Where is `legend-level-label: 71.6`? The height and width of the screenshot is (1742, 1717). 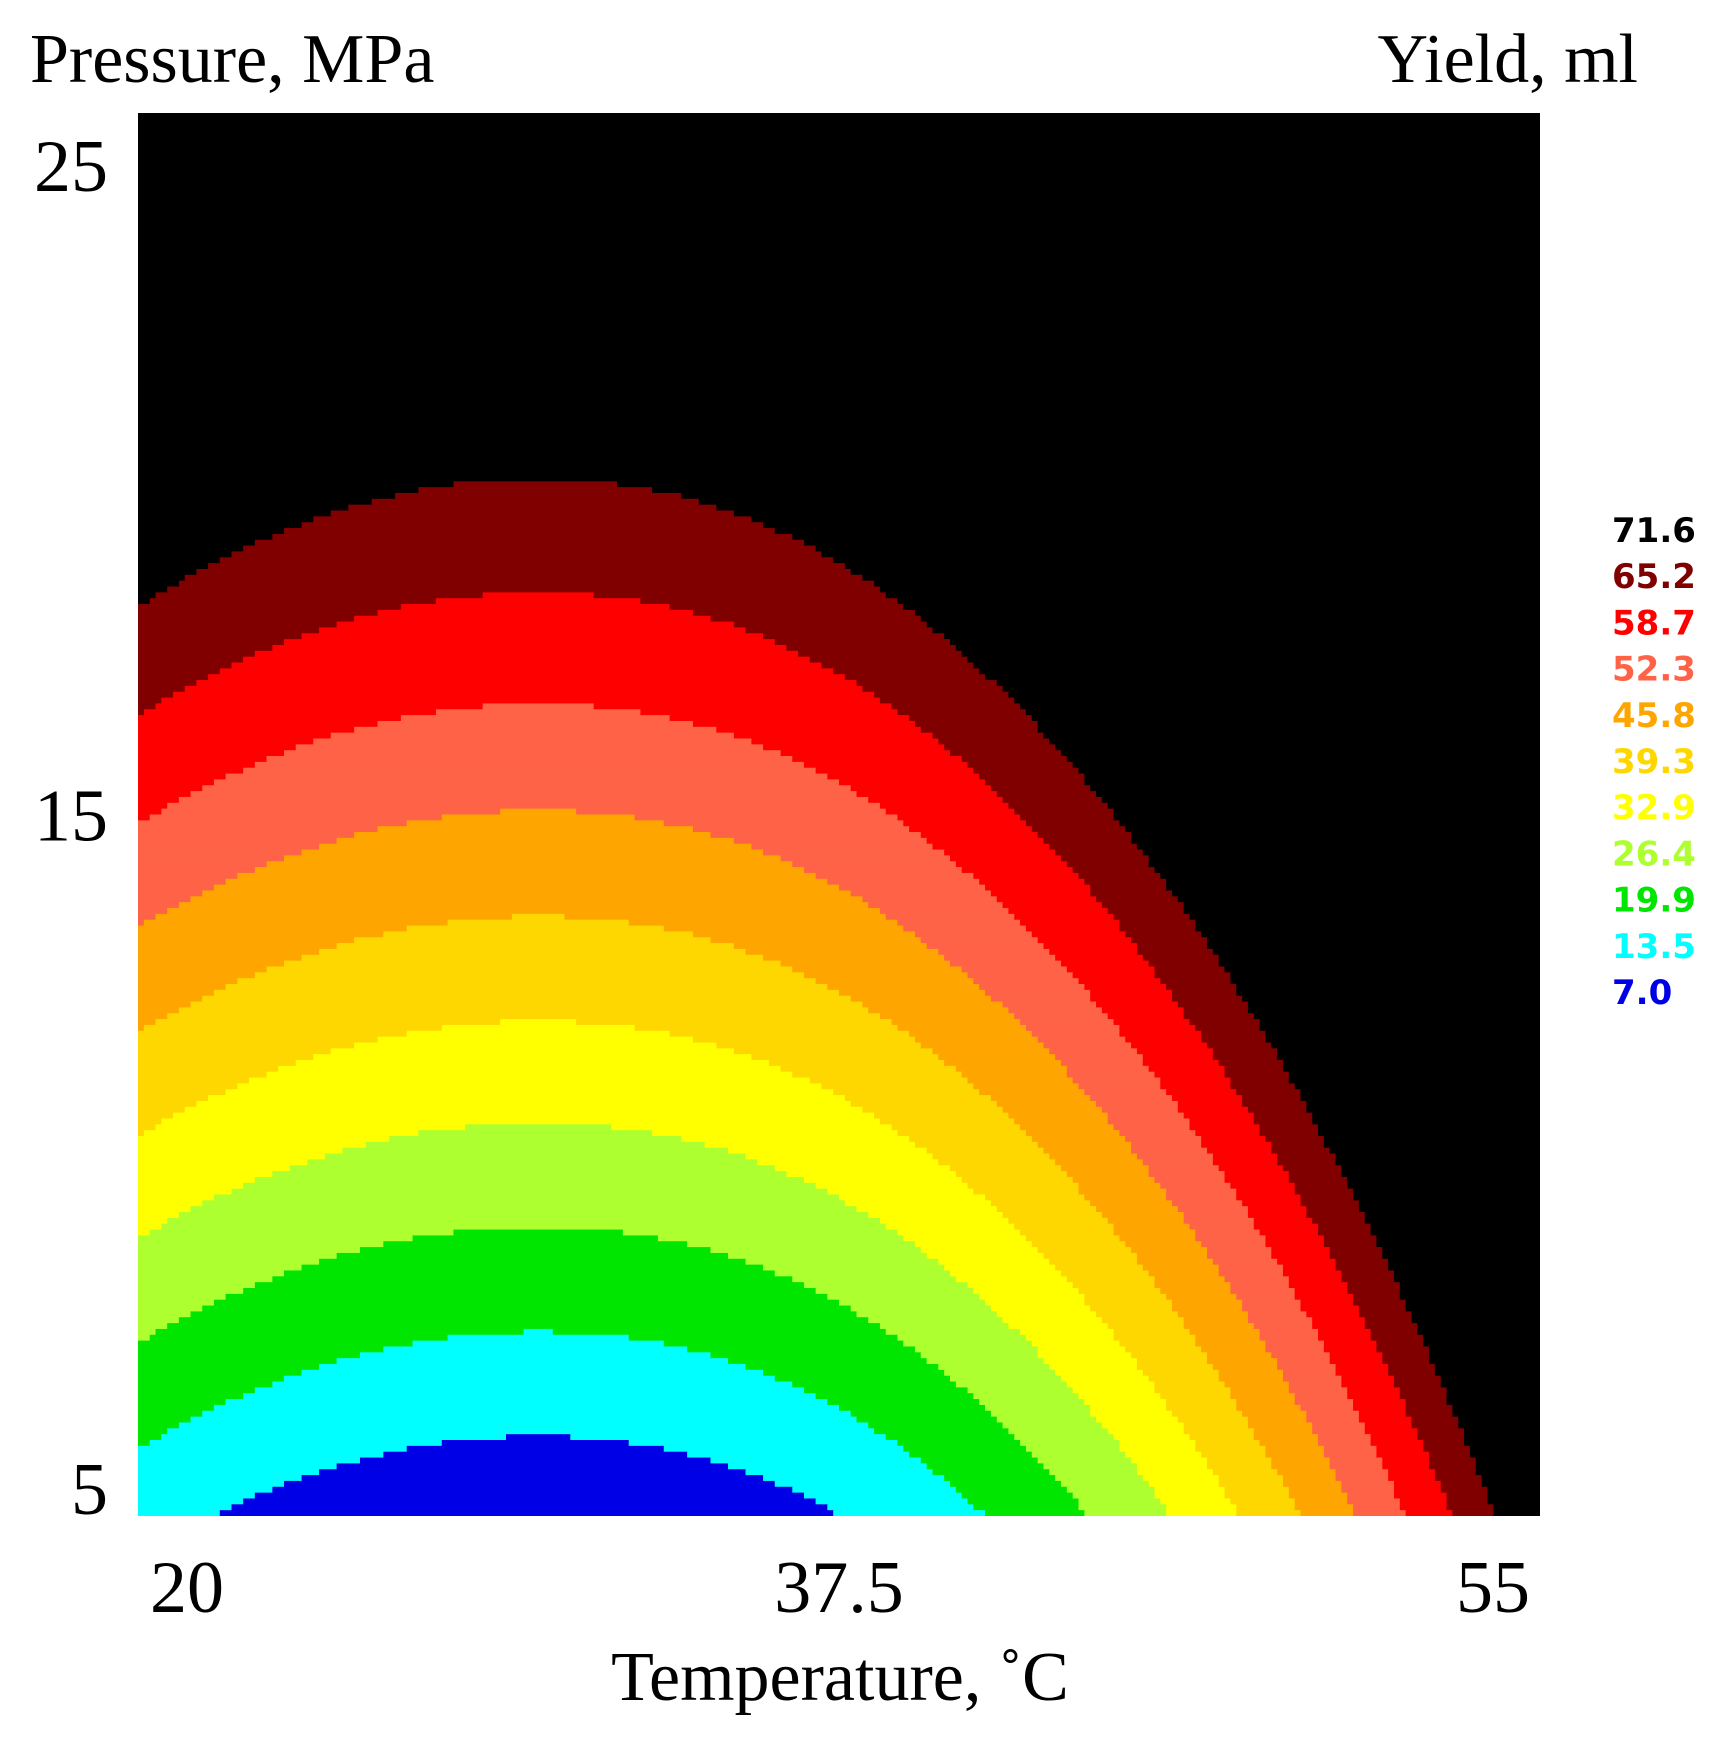
legend-level-label: 71.6 is located at coordinates (1654, 531).